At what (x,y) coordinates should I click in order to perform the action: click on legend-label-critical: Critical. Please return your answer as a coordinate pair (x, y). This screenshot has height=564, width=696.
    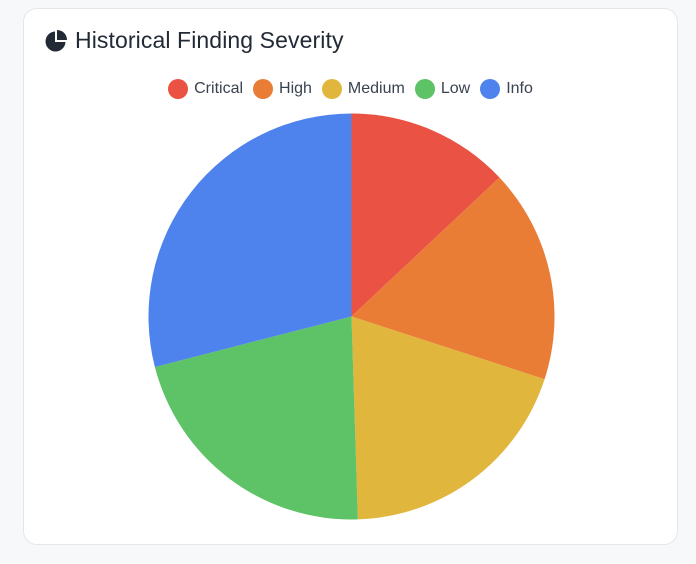
    Looking at the image, I should click on (219, 88).